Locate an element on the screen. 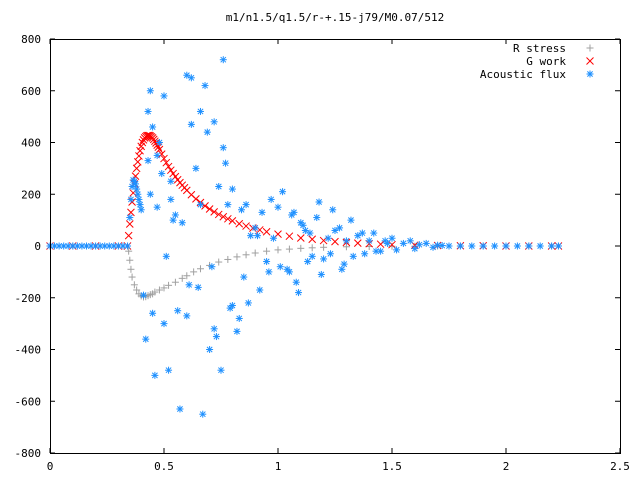  legend-label: Acoustic flux is located at coordinates (523, 74).